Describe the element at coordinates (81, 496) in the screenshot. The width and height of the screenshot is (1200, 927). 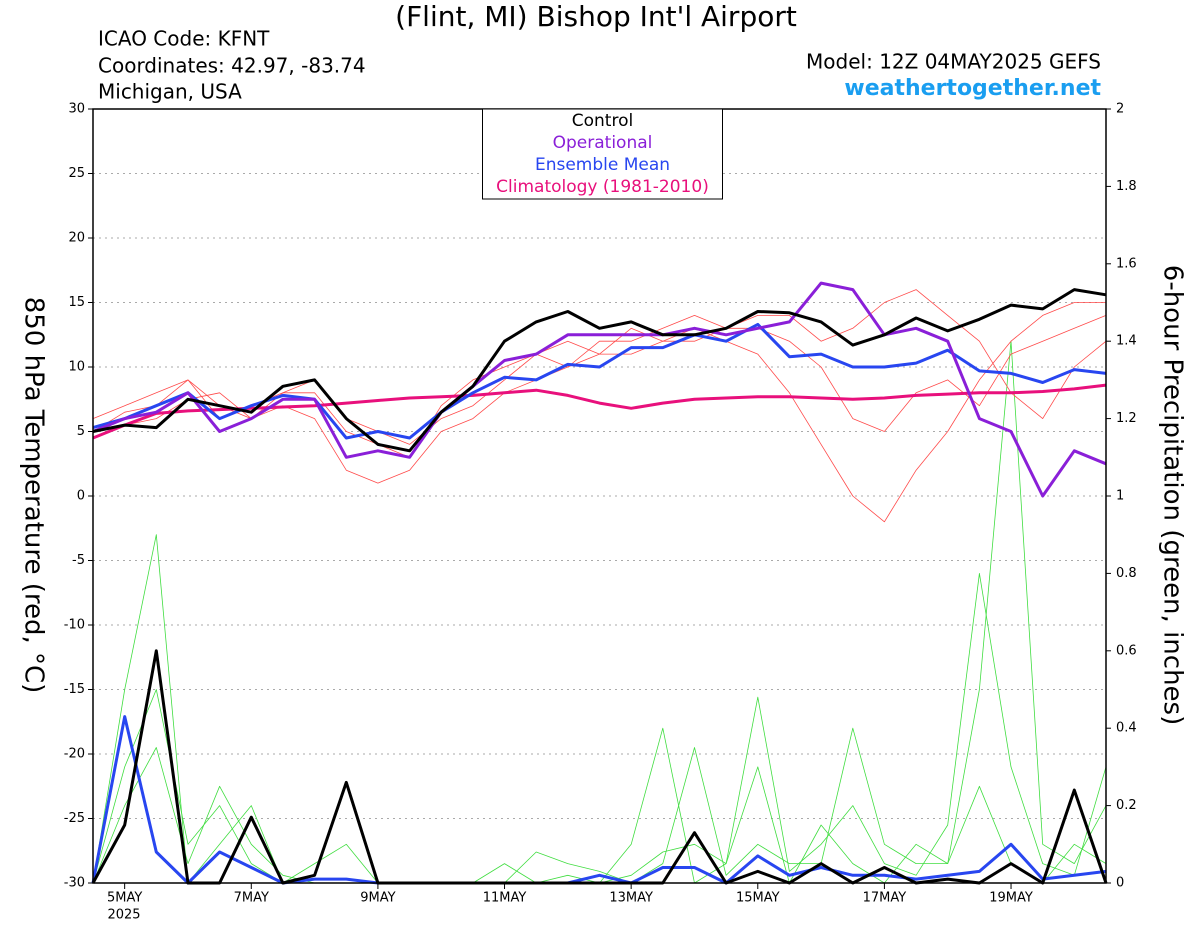
I see `y-tick-label: 0` at that location.